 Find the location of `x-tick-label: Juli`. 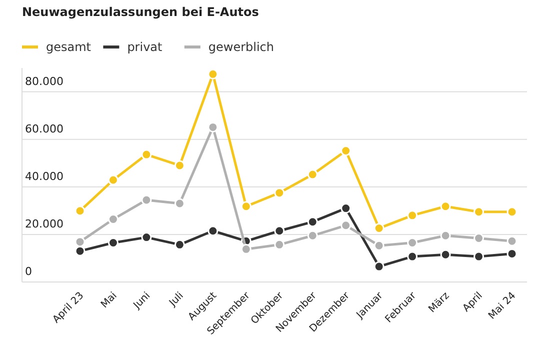

x-tick-label: Juli is located at coordinates (176, 300).